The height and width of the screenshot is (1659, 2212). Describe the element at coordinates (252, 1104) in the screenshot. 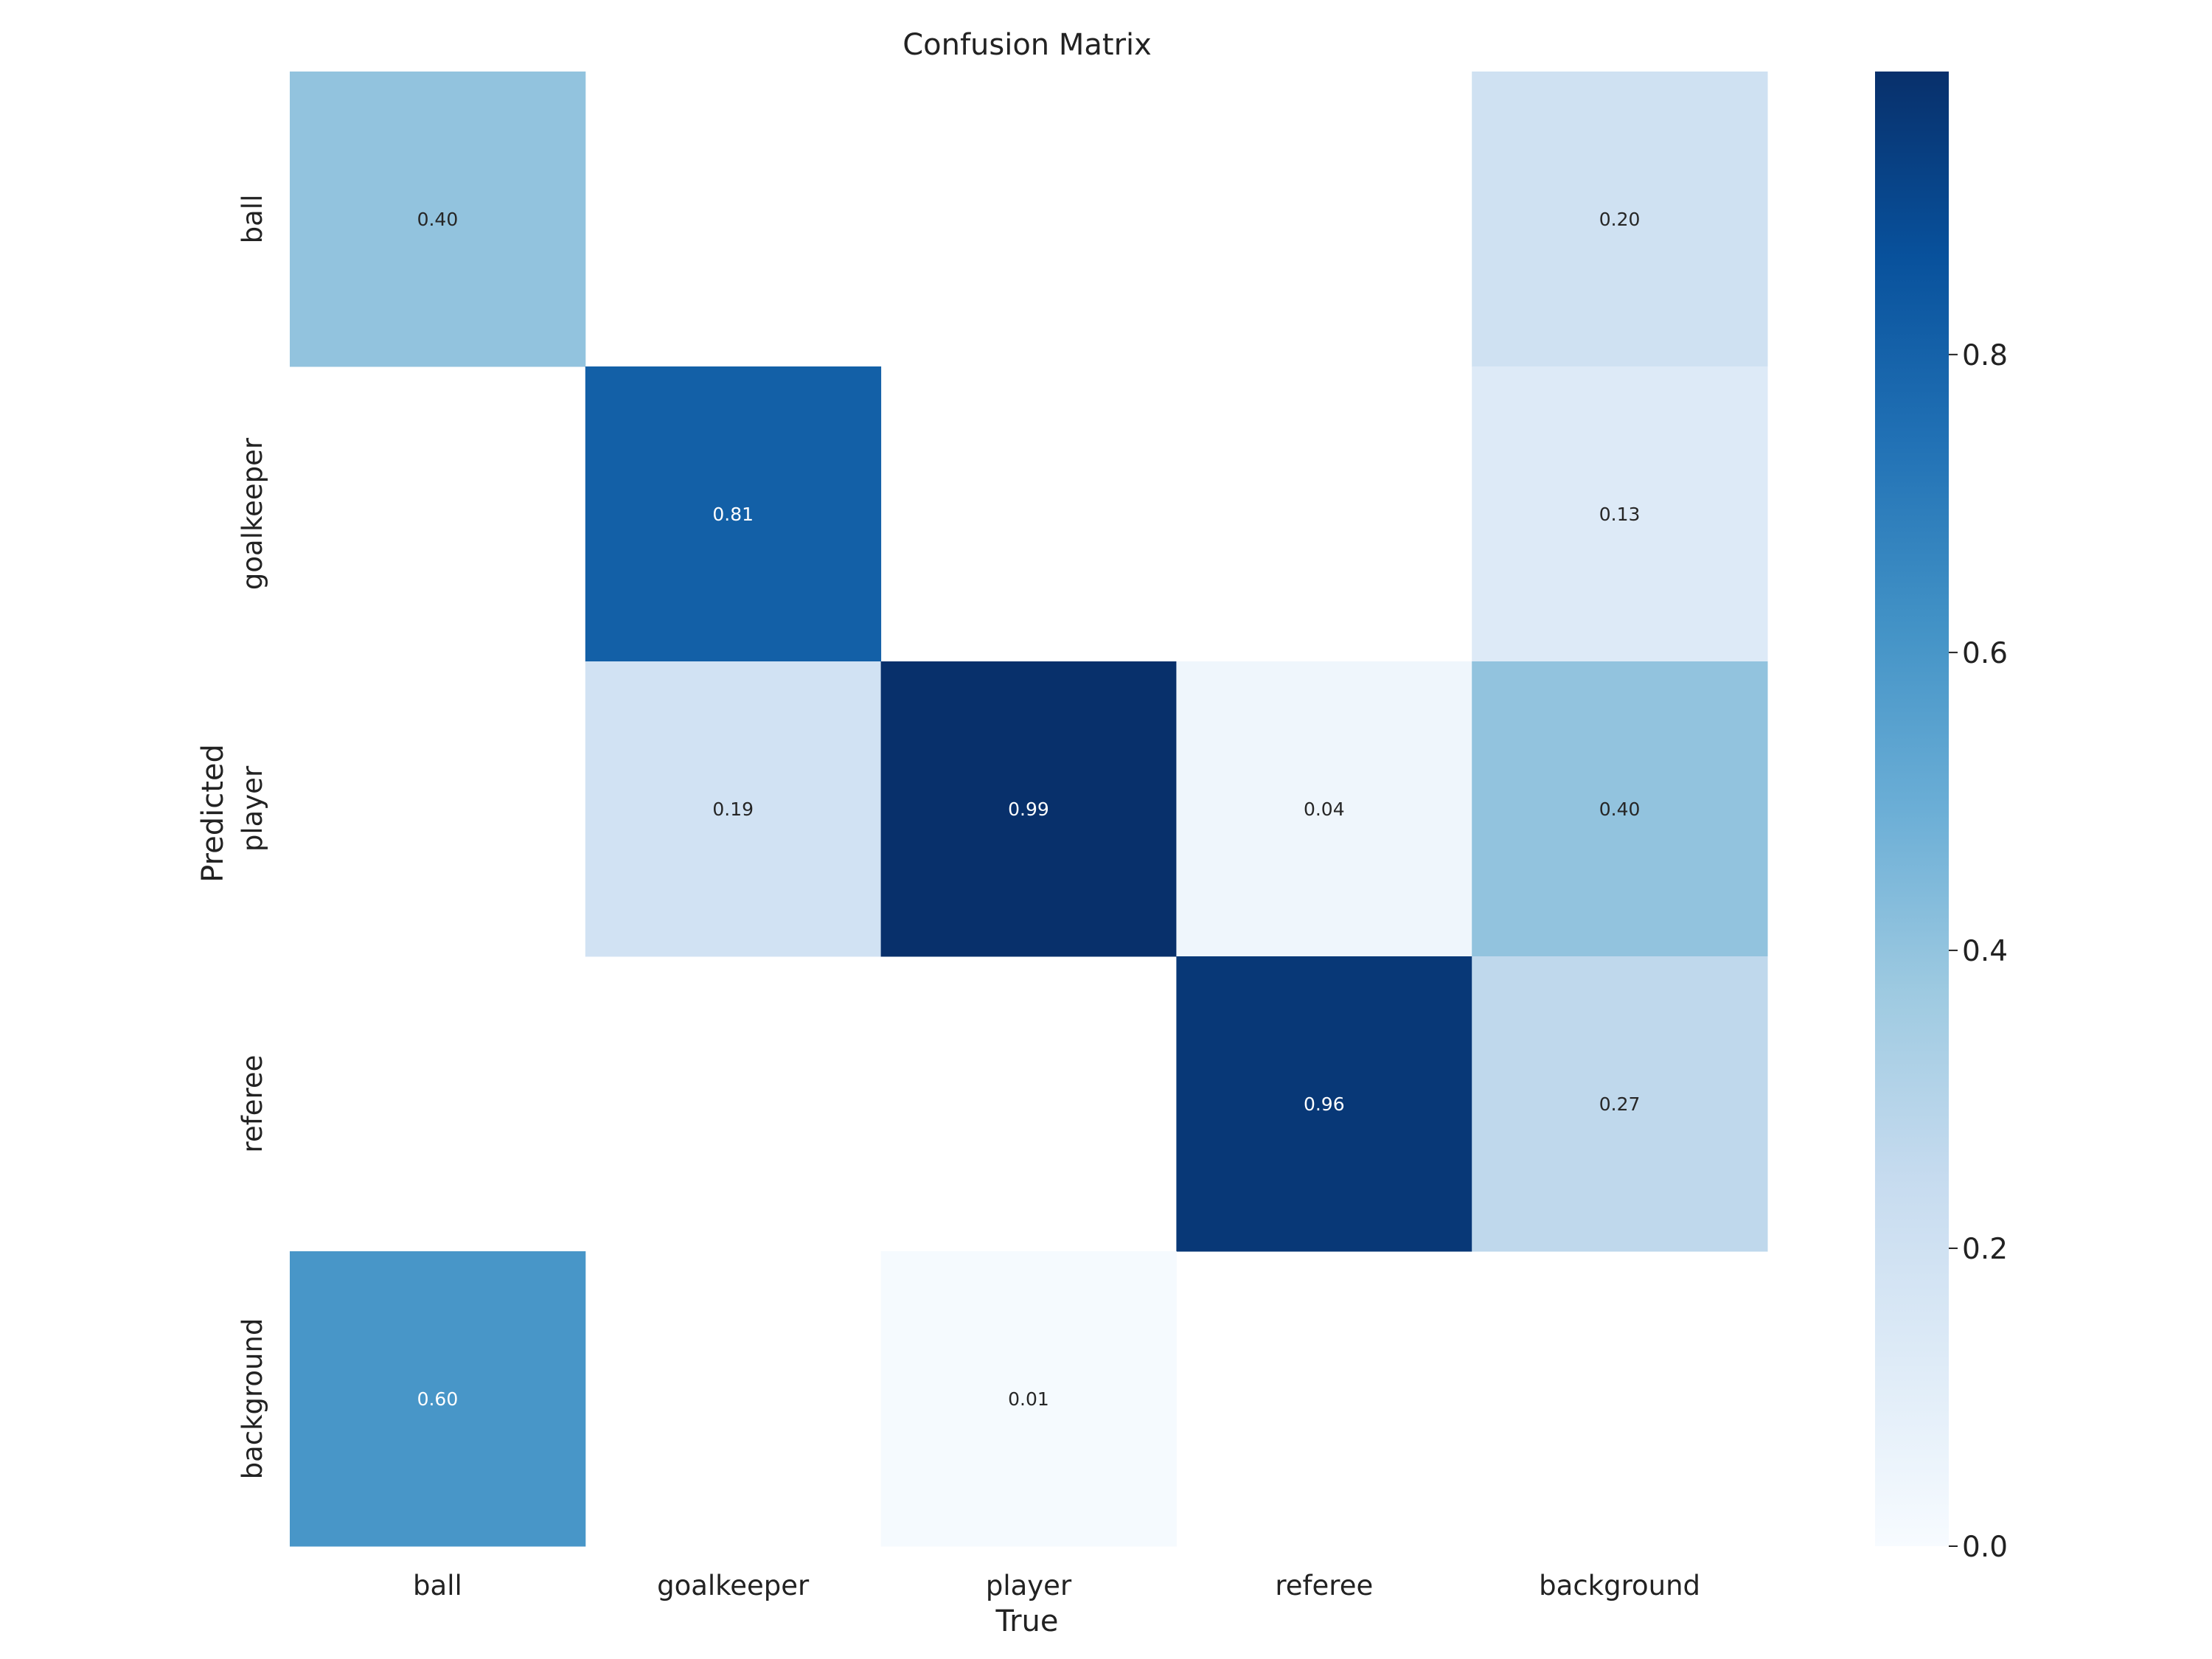

I see `y-tick-label: referee` at that location.